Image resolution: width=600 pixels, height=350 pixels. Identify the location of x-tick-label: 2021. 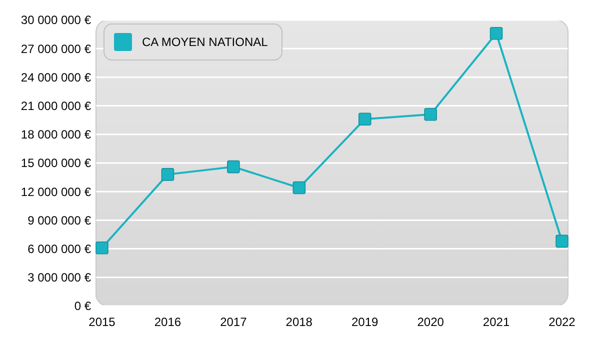
(496, 322).